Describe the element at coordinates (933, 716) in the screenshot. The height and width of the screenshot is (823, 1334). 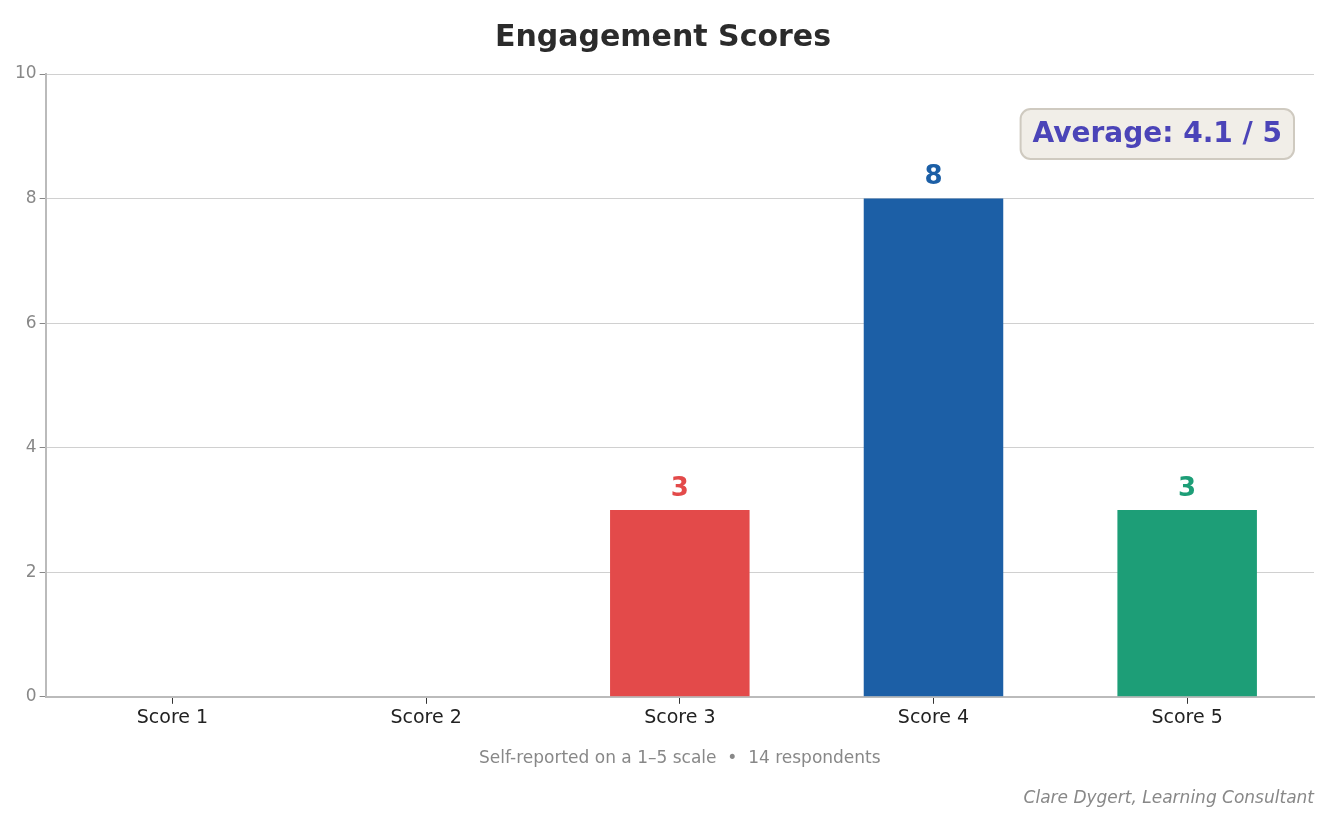
I see `x-tick-label: Score 4` at that location.